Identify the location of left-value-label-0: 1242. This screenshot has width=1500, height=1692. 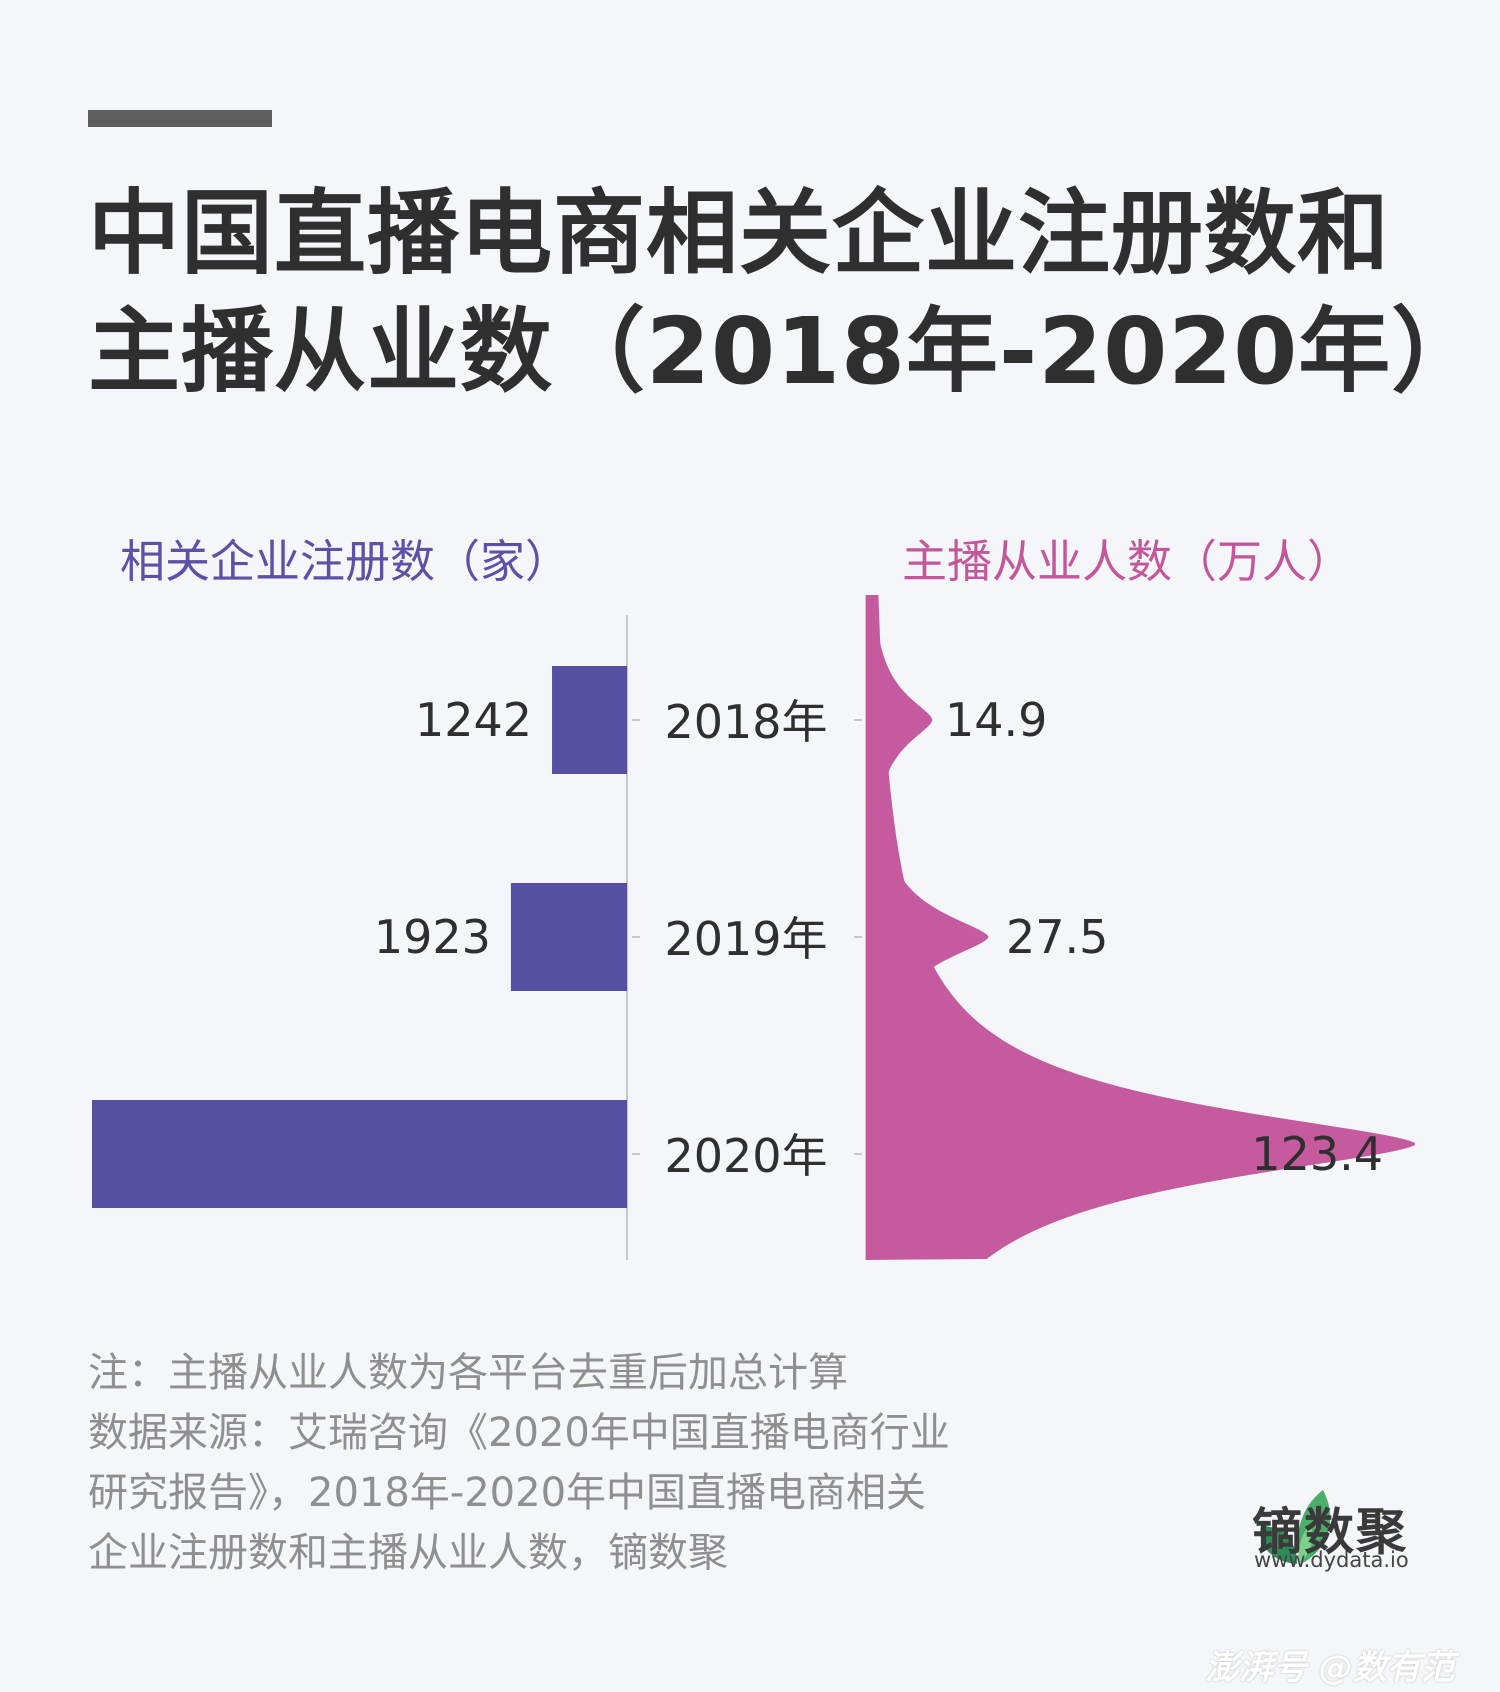
(473, 720).